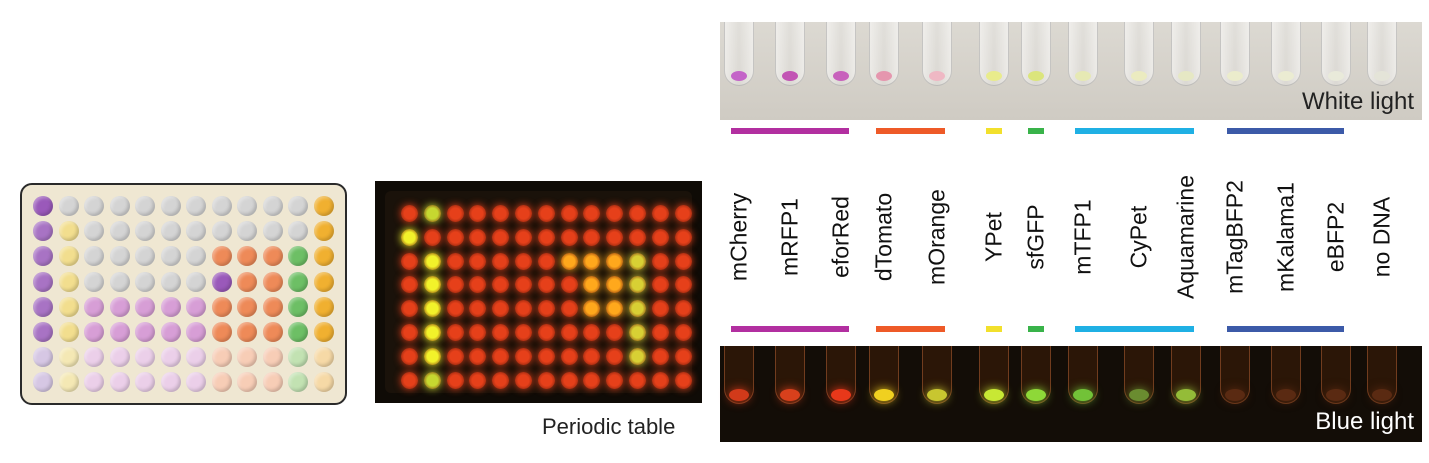 This screenshot has width=1429, height=463. Describe the element at coordinates (1138, 237) in the screenshot. I see `tube-name-label: CyPet` at that location.